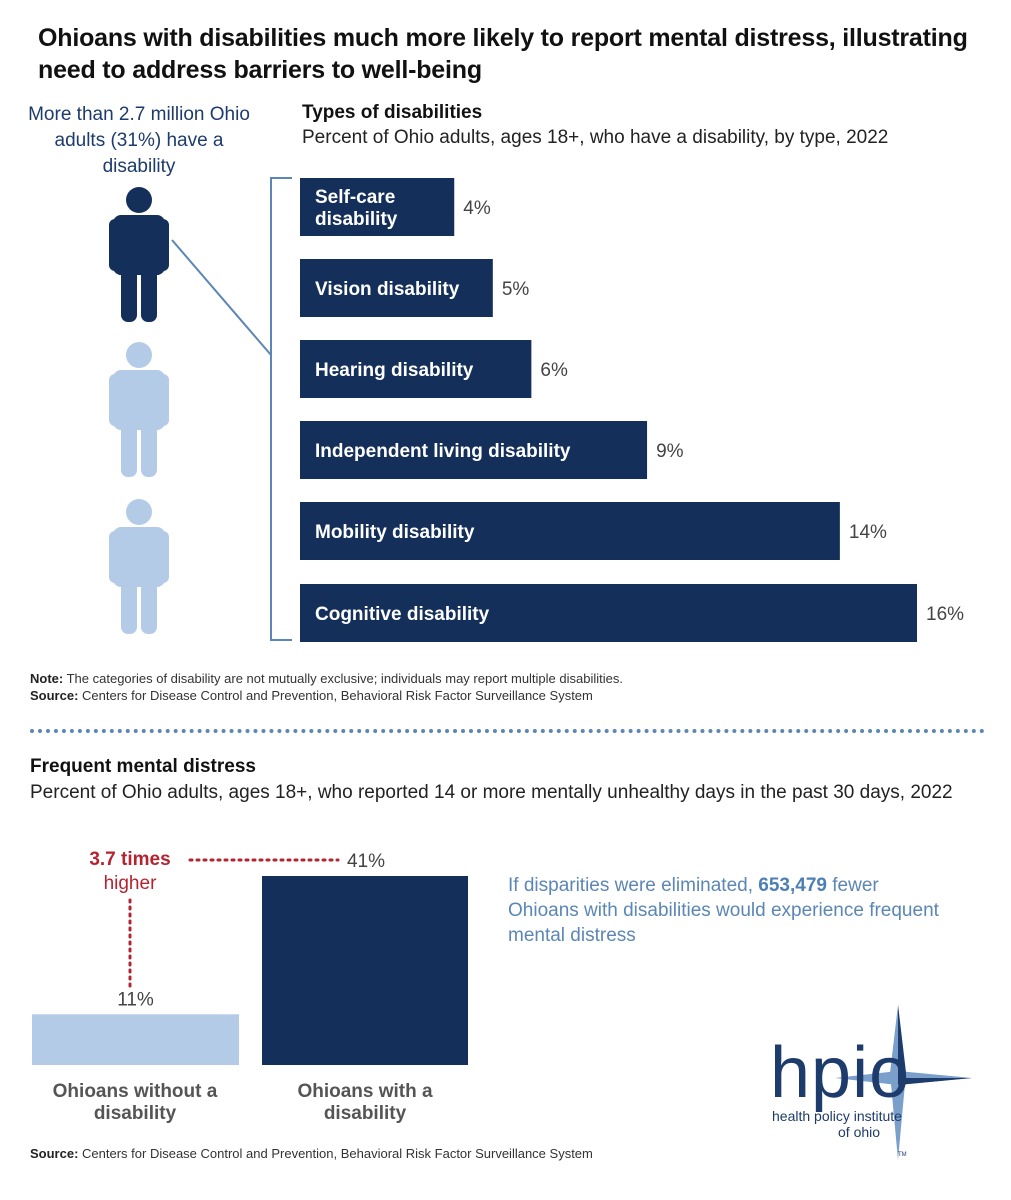  What do you see at coordinates (945, 614) in the screenshot?
I see `value-label-5: 16%` at bounding box center [945, 614].